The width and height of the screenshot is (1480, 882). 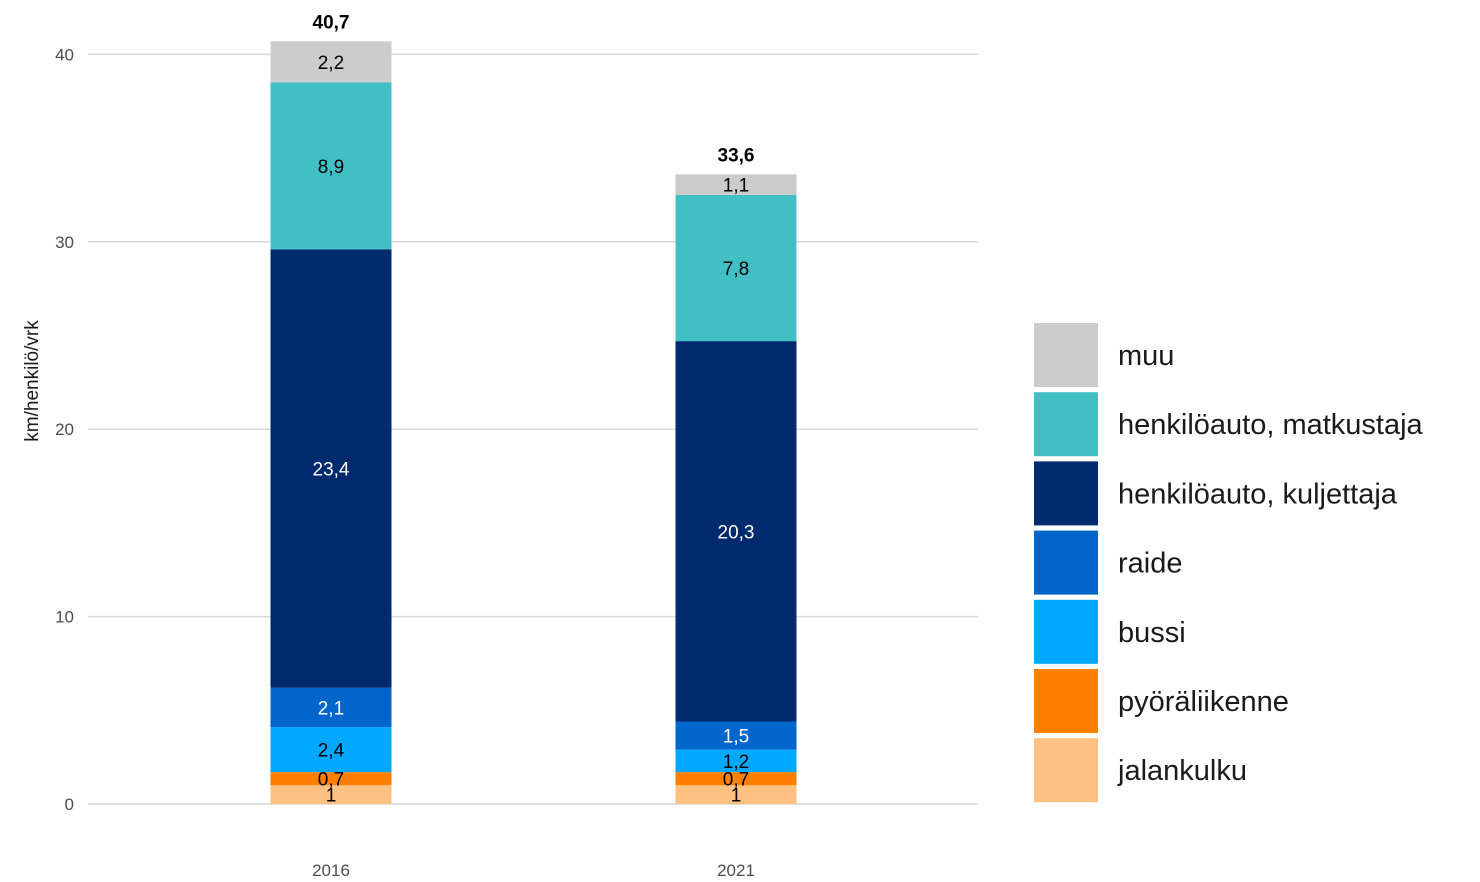 What do you see at coordinates (1152, 633) in the screenshot?
I see `legend-label: bussi` at bounding box center [1152, 633].